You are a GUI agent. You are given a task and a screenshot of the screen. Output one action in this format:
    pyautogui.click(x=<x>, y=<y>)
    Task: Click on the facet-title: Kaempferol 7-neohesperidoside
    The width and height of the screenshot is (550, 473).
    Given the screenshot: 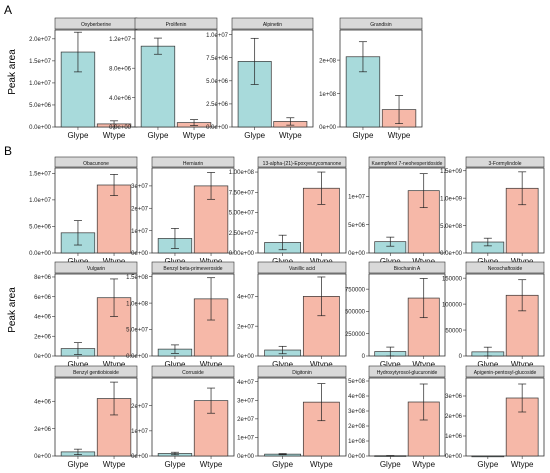 What is the action you would take?
    pyautogui.click(x=407, y=164)
    